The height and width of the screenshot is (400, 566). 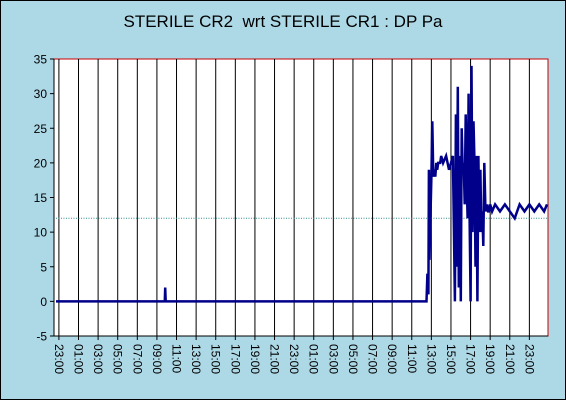 I want to click on x-tick-label-14: 03:00, so click(x=333, y=359).